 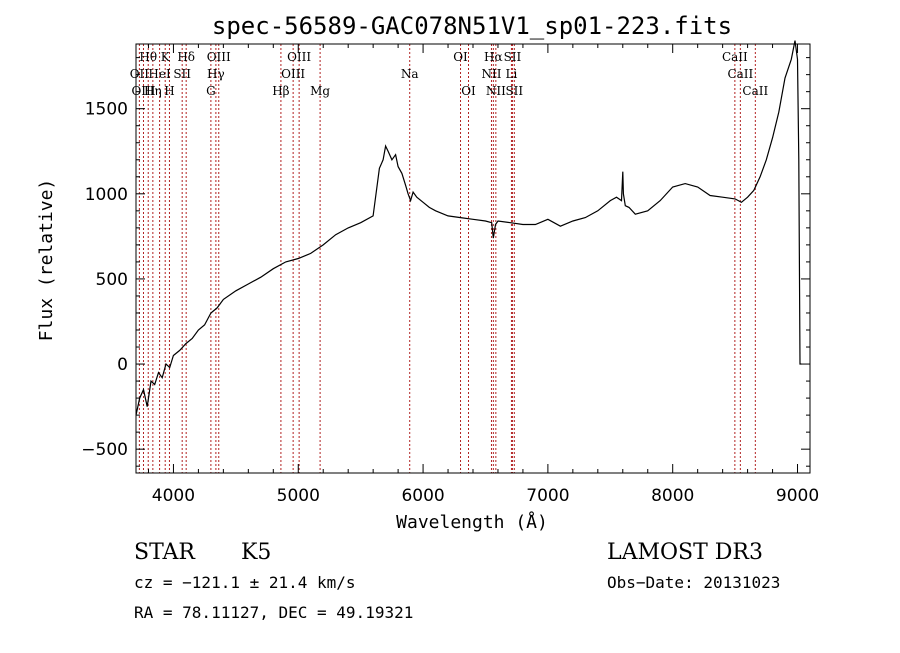 What do you see at coordinates (672, 496) in the screenshot?
I see `x-tick-label: 8000` at bounding box center [672, 496].